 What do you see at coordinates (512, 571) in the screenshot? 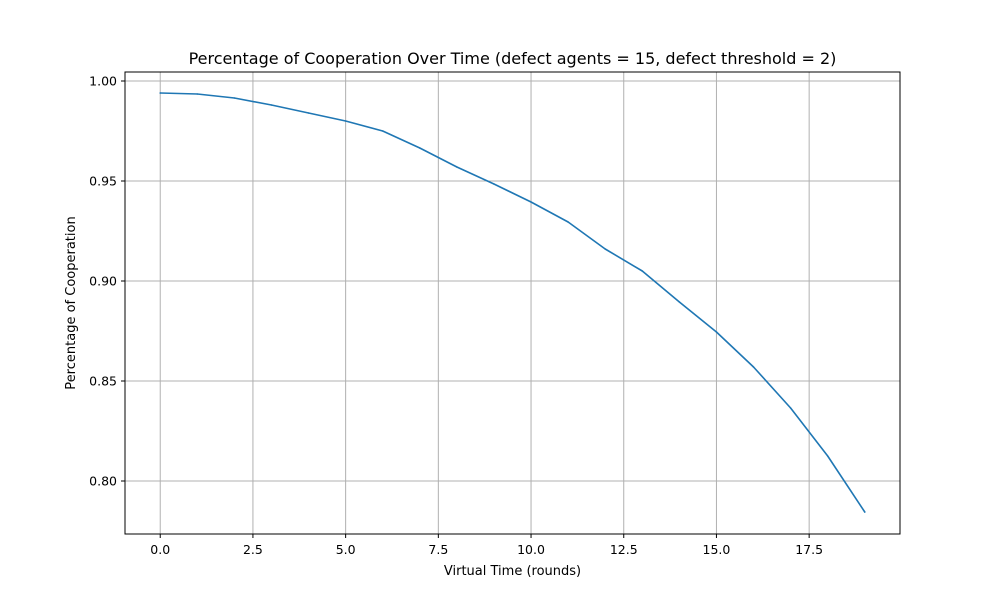
I see `x-axis-label: Virtual Time (rounds)` at bounding box center [512, 571].